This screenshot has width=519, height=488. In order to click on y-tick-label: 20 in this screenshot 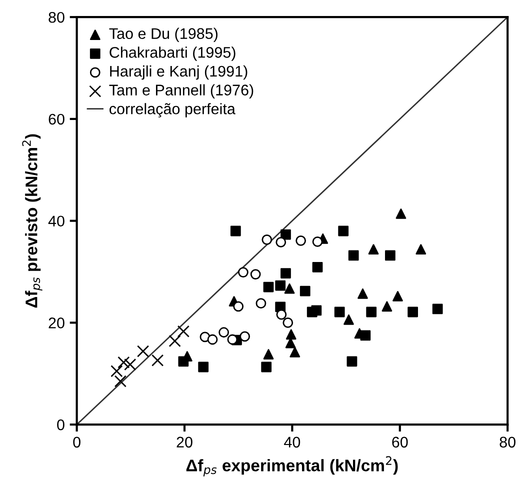, I will do `click(56, 323)`.